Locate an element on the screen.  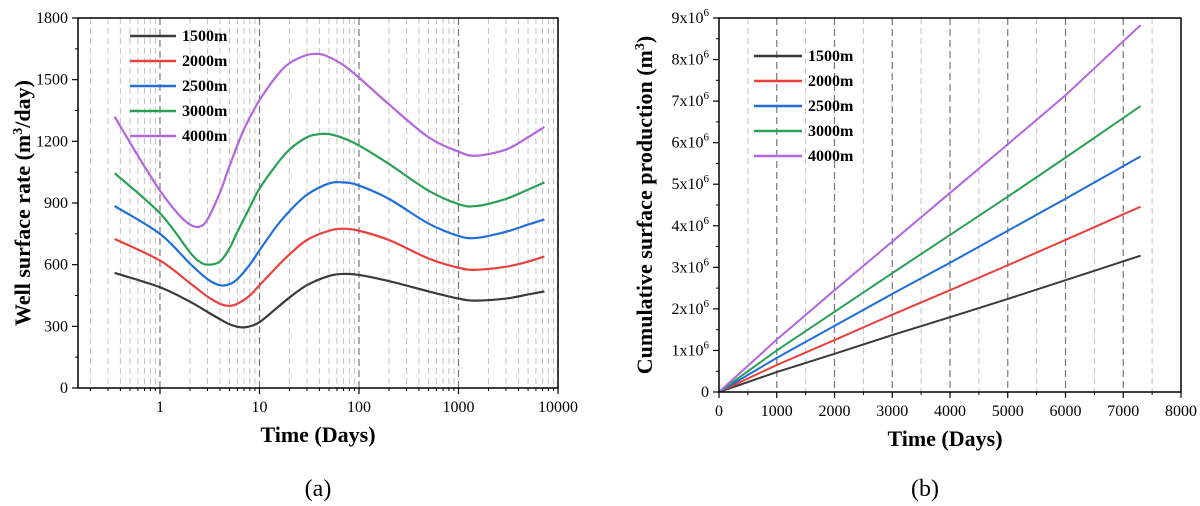
b-x-tick-label: 0 is located at coordinates (719, 411).